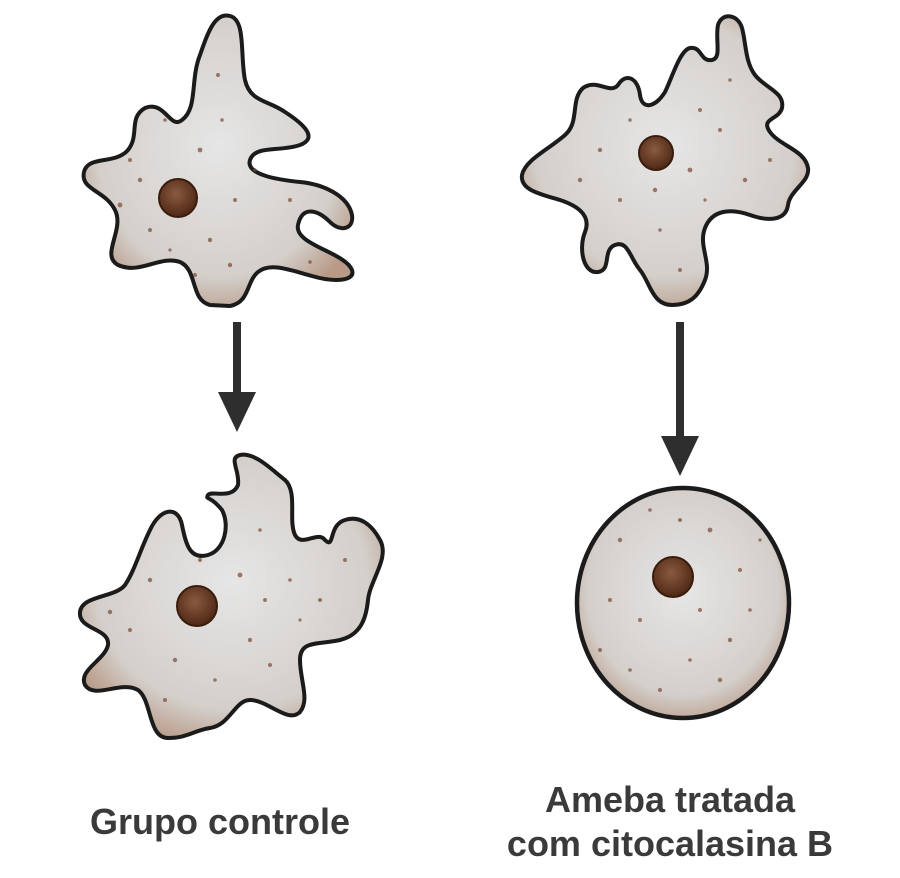 This screenshot has width=900, height=878. Describe the element at coordinates (670, 843) in the screenshot. I see `treated-caption-line-2: com citocalasina B` at that location.